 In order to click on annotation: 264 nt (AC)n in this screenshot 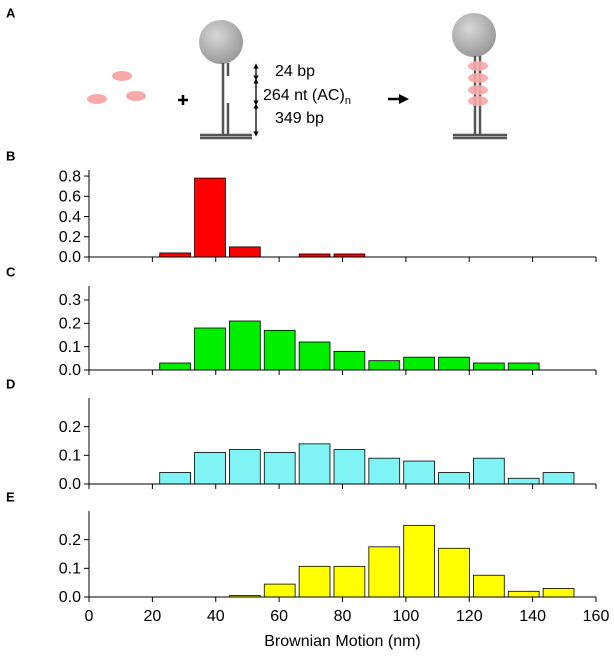, I will do `click(307, 97)`.